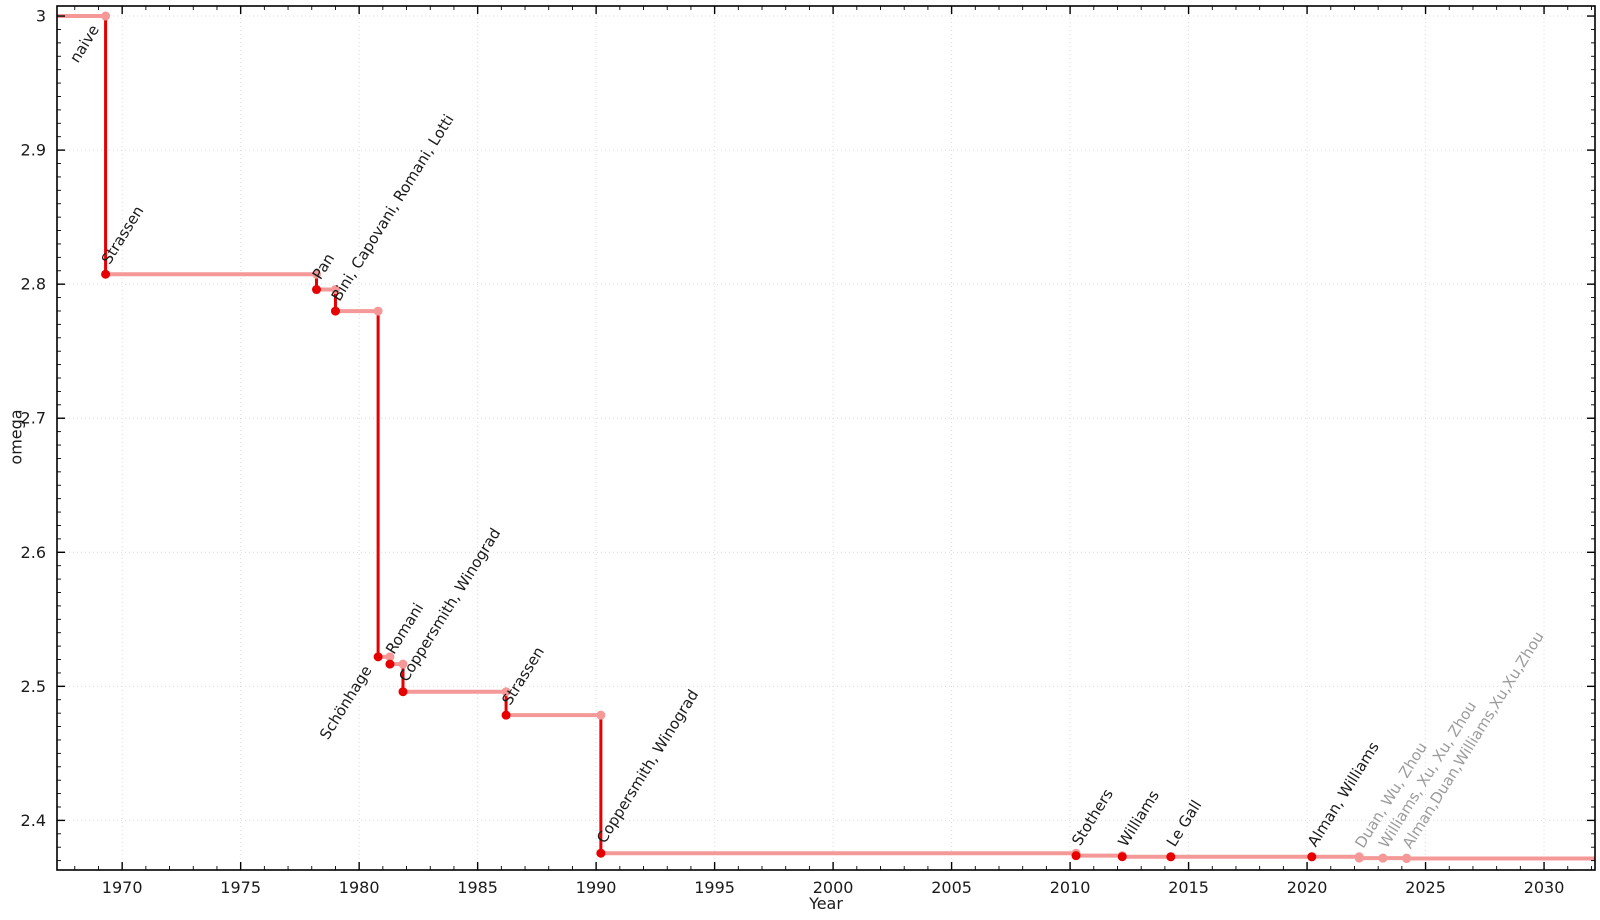 The image size is (1600, 920). I want to click on y-axis-label: omega, so click(16, 437).